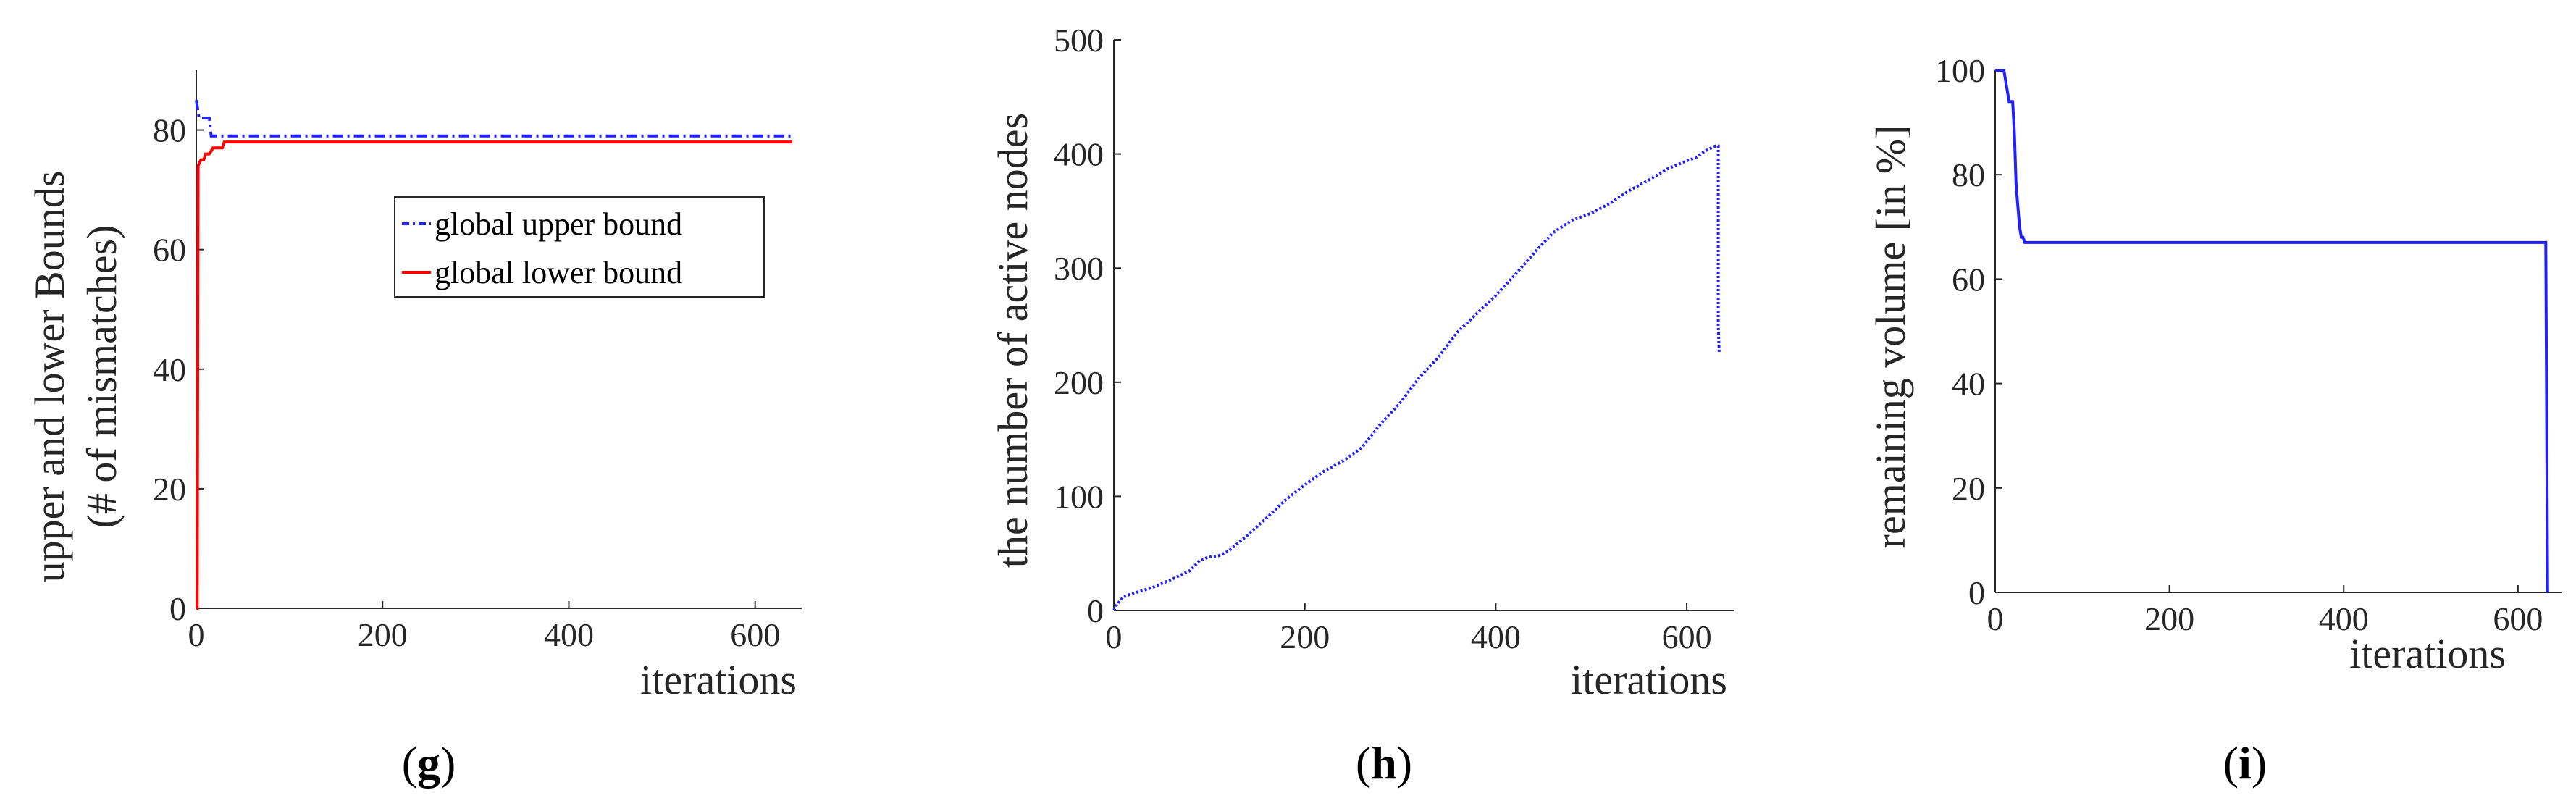 Image resolution: width=2576 pixels, height=806 pixels. I want to click on series-line-global-upper-bound, so click(494, 118).